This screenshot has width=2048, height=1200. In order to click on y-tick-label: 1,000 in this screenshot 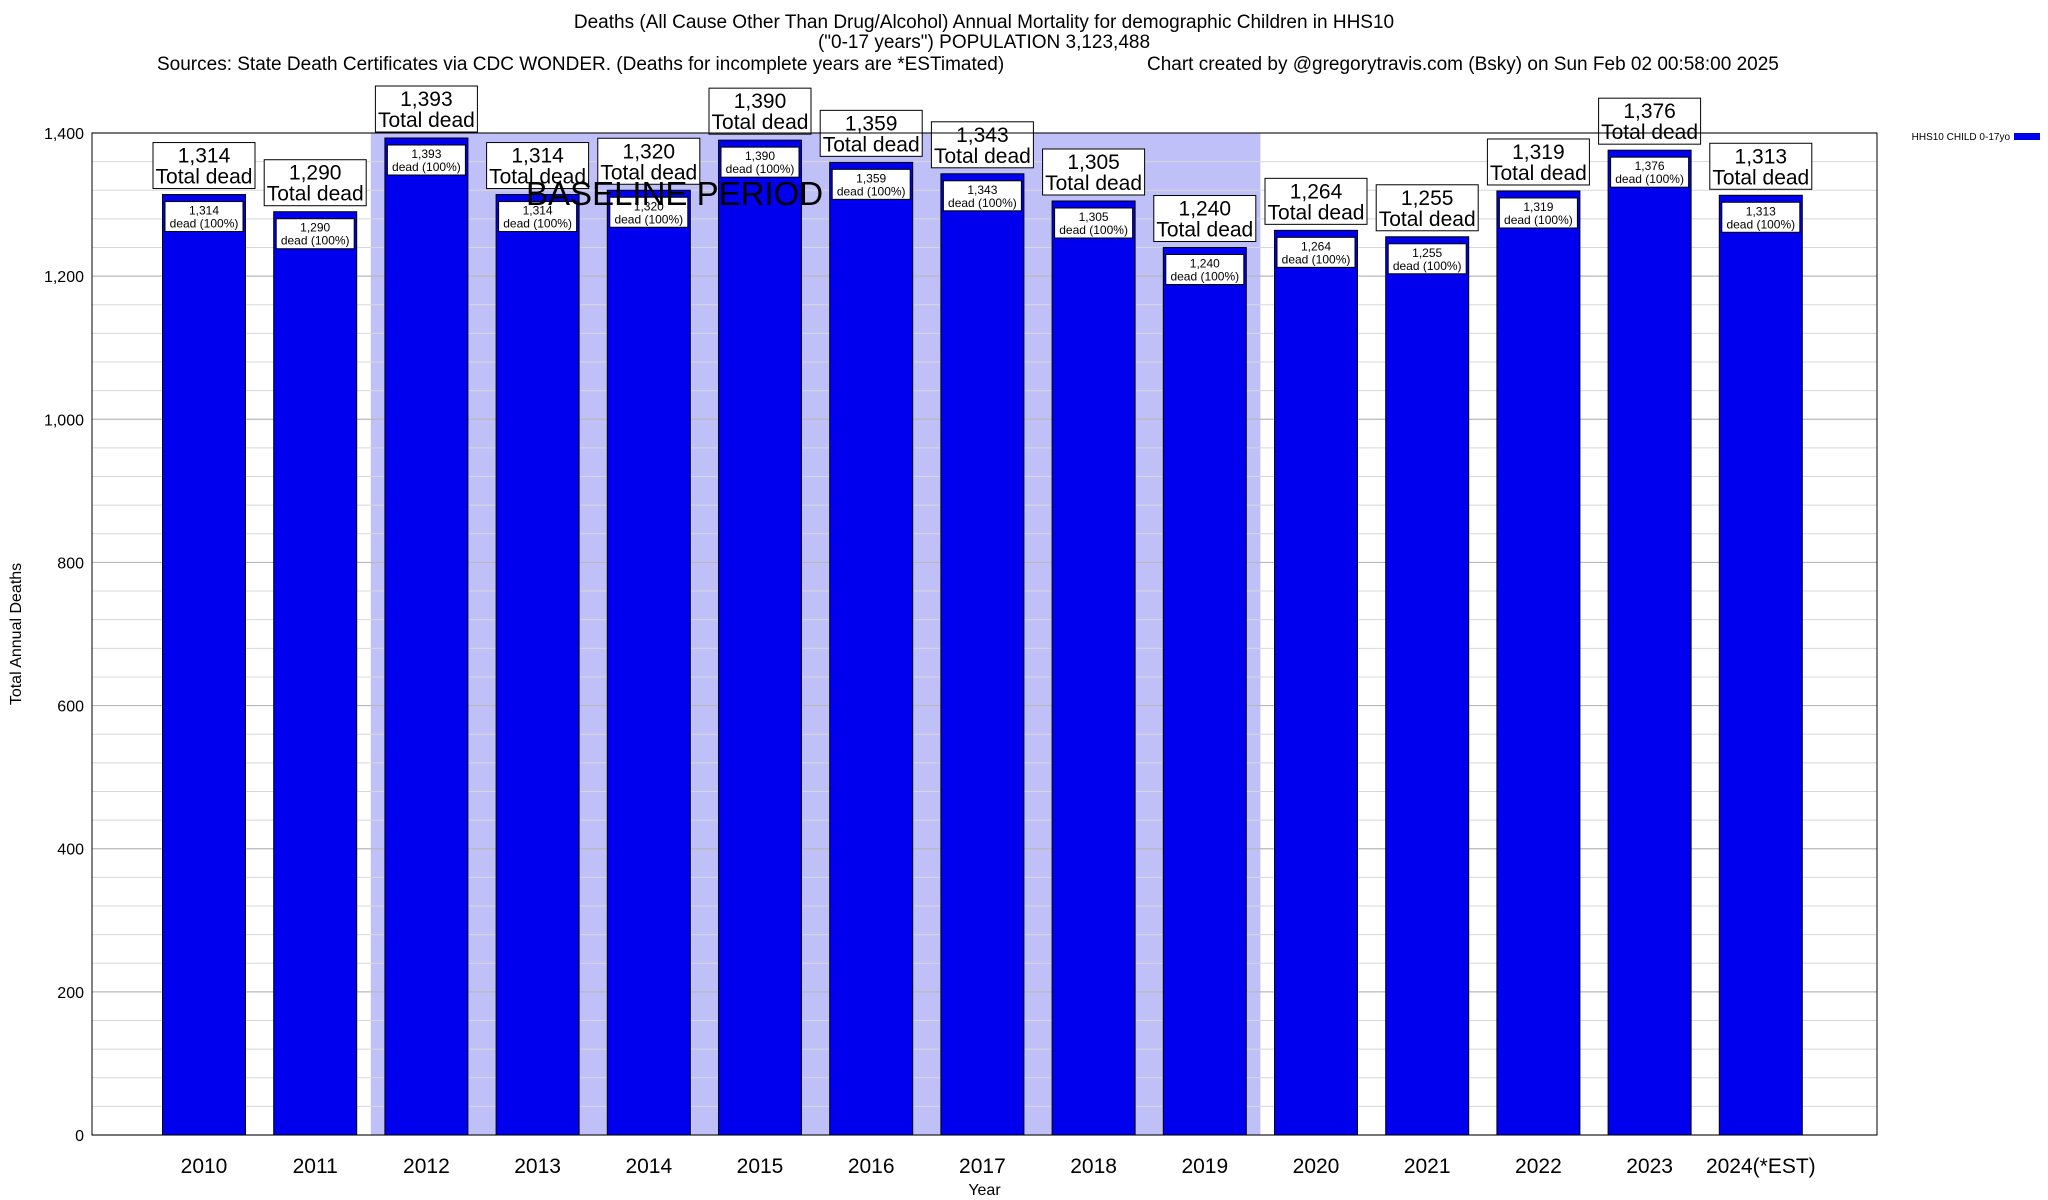, I will do `click(64, 420)`.